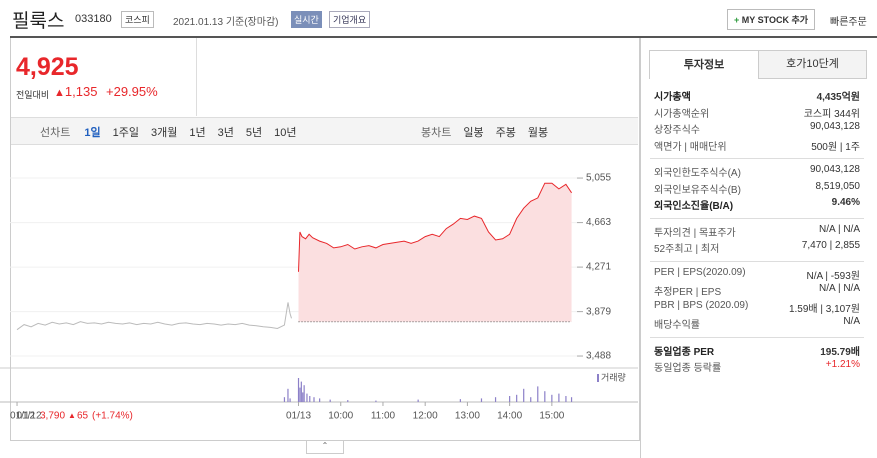  I want to click on change: ▲1,135, so click(76, 91).